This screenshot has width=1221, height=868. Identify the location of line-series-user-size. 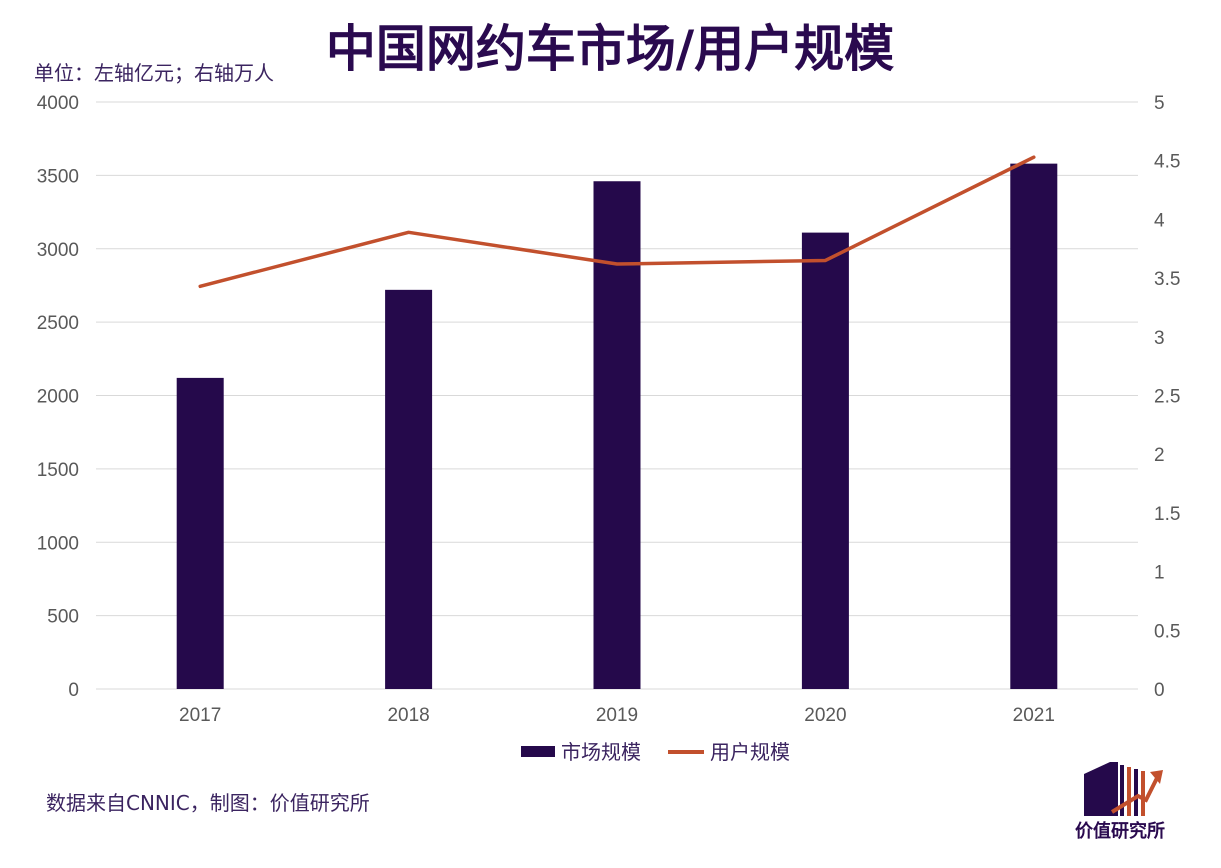
(617, 222).